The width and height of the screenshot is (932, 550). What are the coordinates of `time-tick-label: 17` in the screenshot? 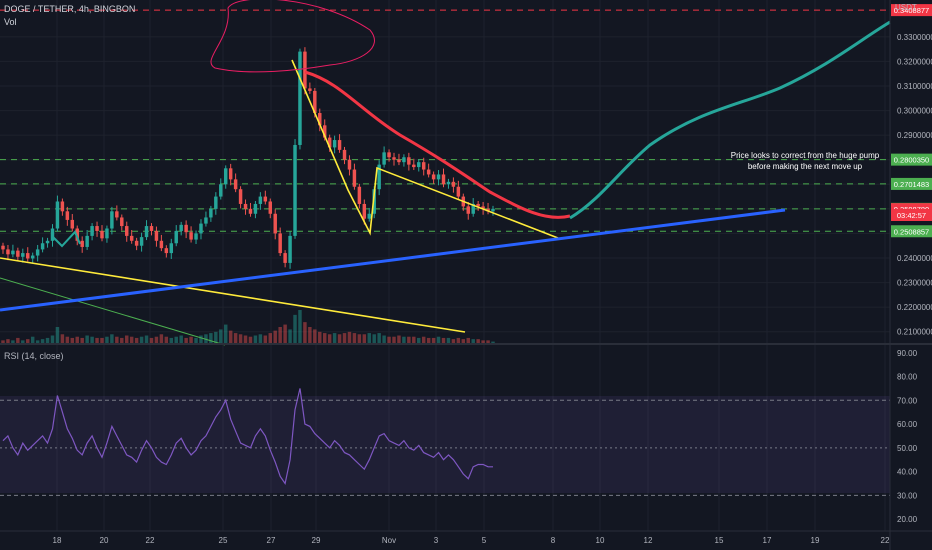 It's located at (767, 540).